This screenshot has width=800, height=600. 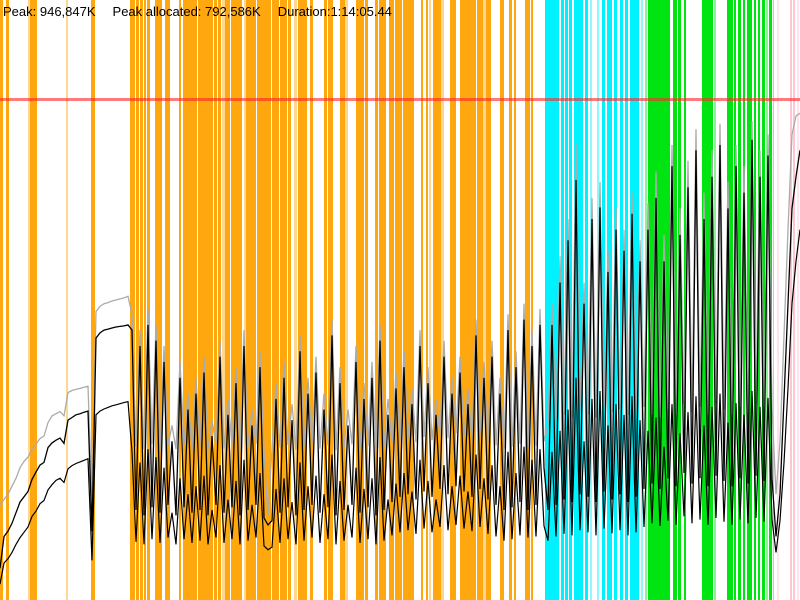 I want to click on duration-label: Duration:1:14:05.44, so click(x=334, y=11).